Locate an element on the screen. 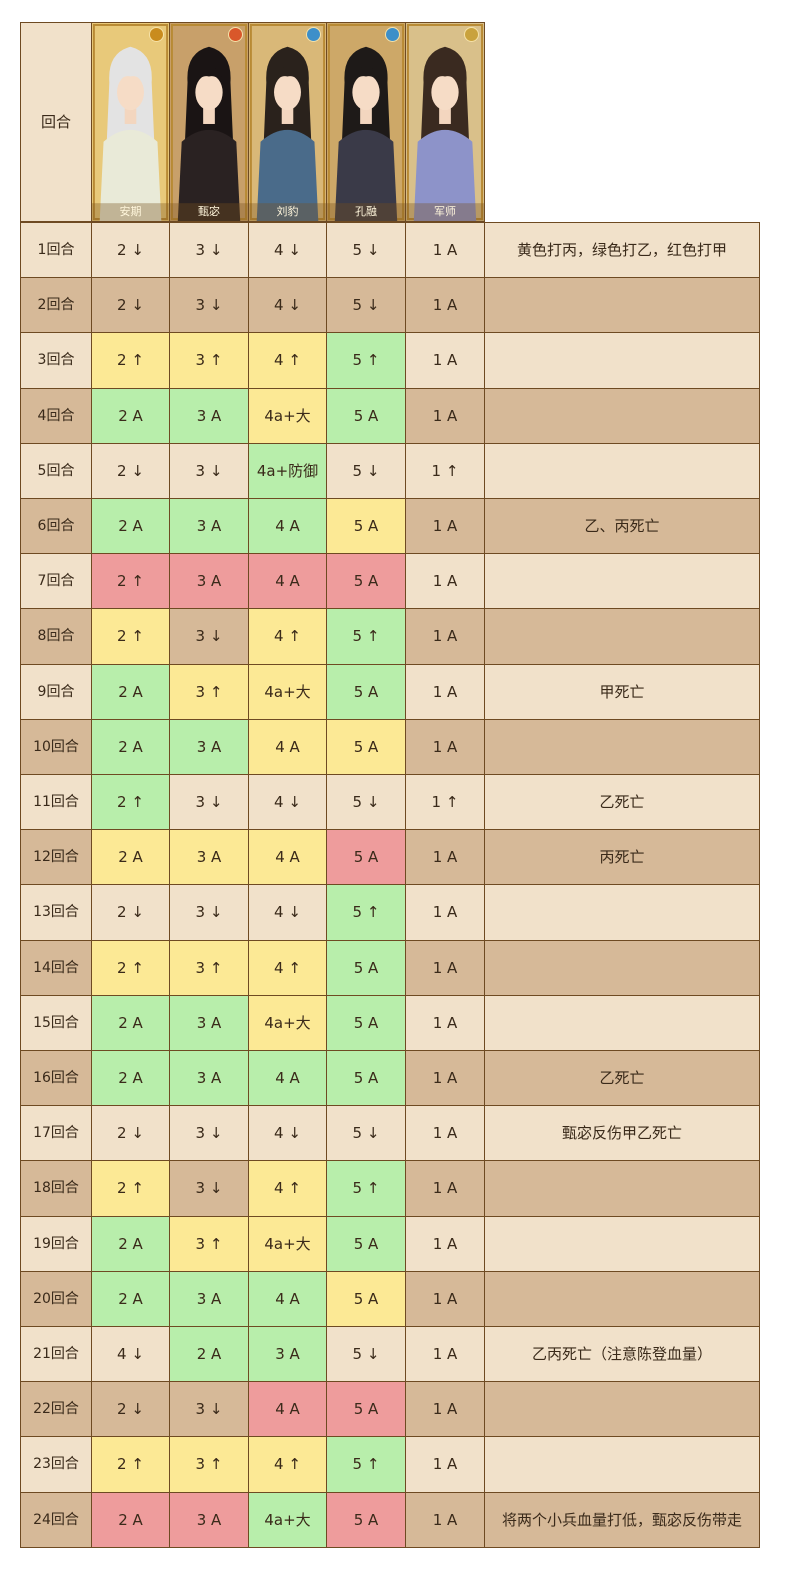  swirl-icon is located at coordinates (392, 34).